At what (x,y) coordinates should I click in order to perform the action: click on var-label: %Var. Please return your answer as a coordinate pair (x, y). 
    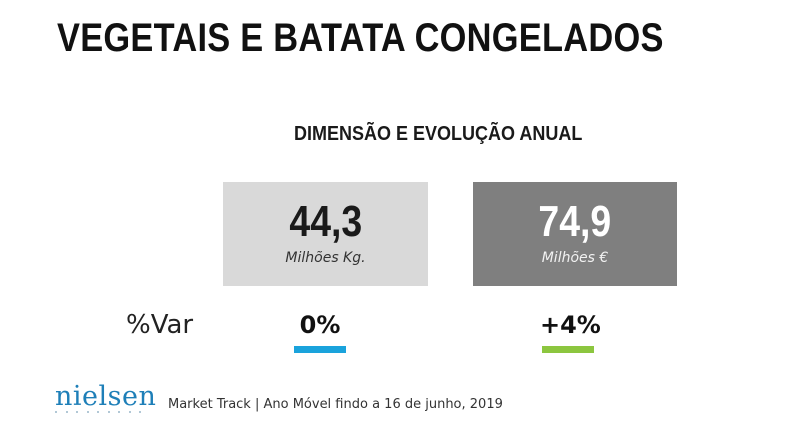
    Looking at the image, I should click on (160, 325).